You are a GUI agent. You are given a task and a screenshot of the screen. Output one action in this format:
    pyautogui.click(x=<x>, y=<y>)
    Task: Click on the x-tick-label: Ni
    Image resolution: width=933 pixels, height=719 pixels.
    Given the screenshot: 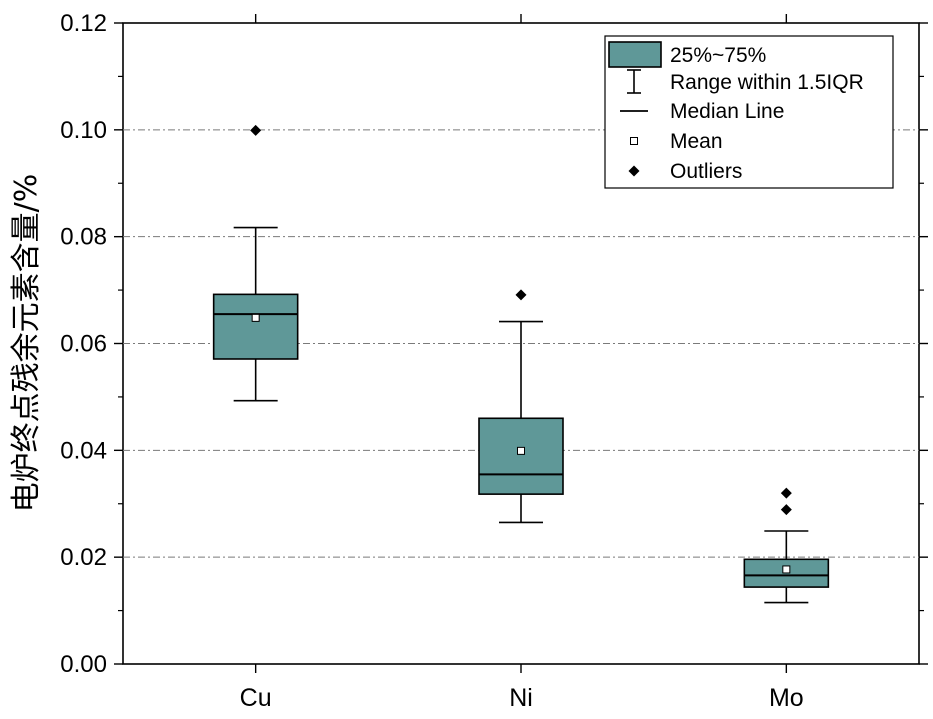 What is the action you would take?
    pyautogui.click(x=521, y=698)
    